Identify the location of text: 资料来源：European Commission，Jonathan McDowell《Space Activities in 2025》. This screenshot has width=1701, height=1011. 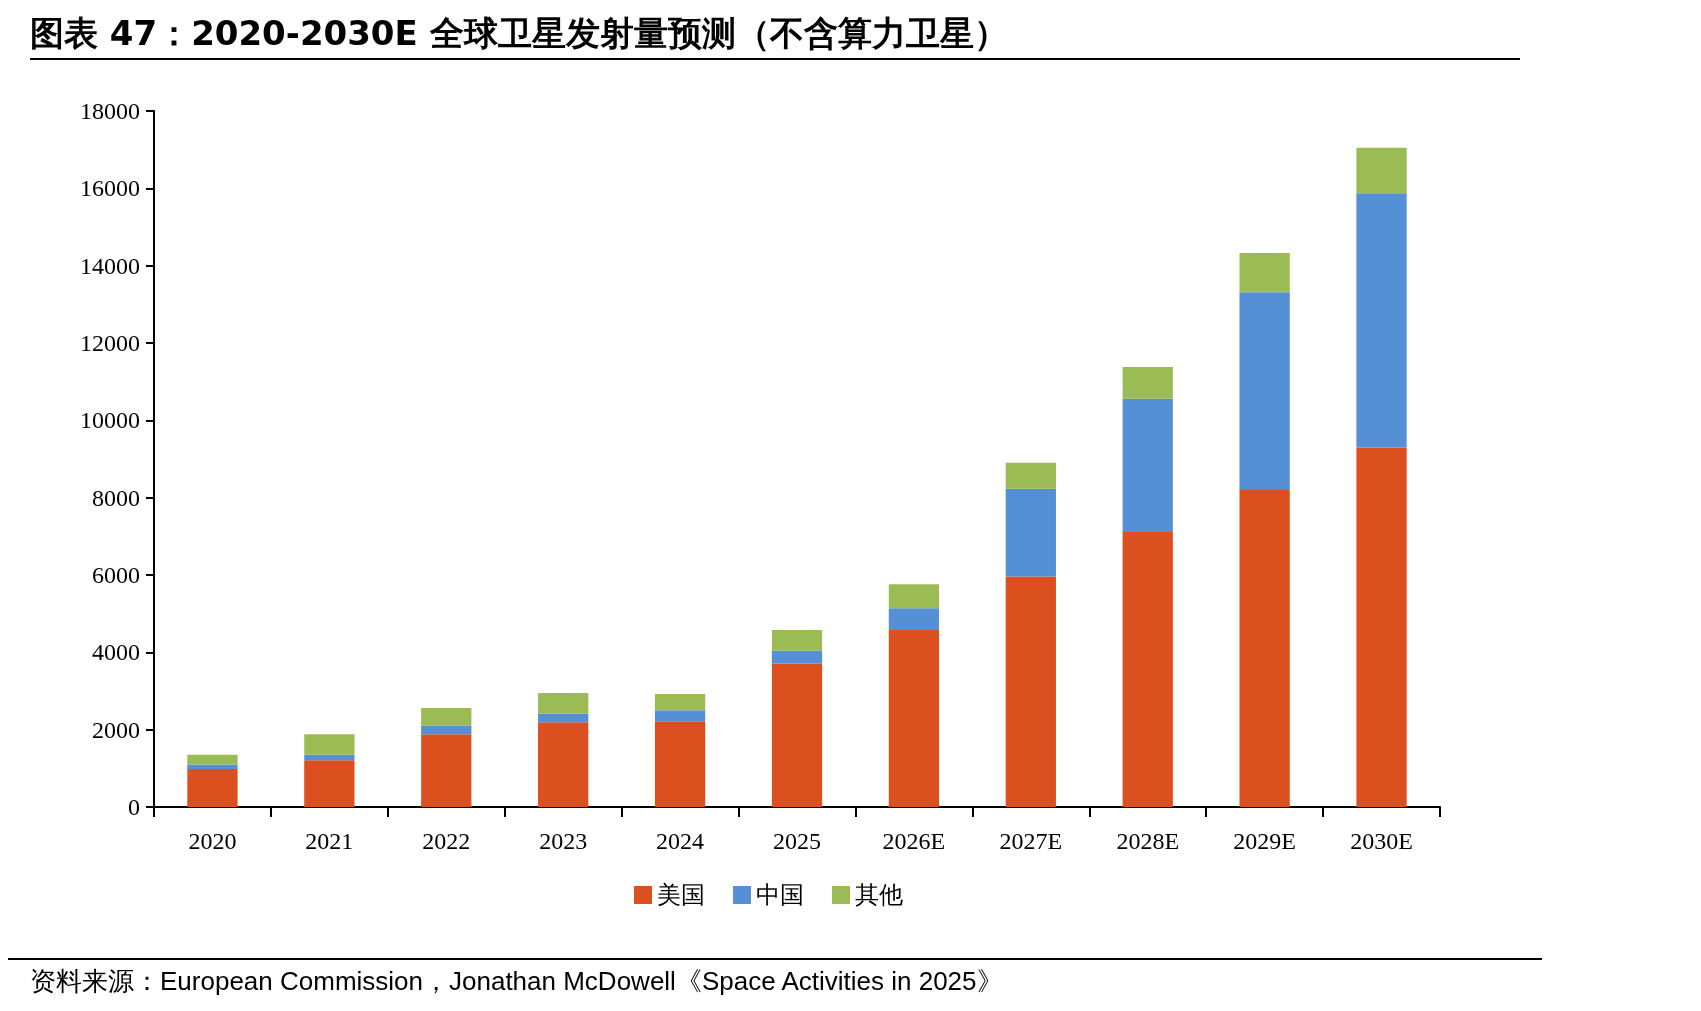
(775, 978).